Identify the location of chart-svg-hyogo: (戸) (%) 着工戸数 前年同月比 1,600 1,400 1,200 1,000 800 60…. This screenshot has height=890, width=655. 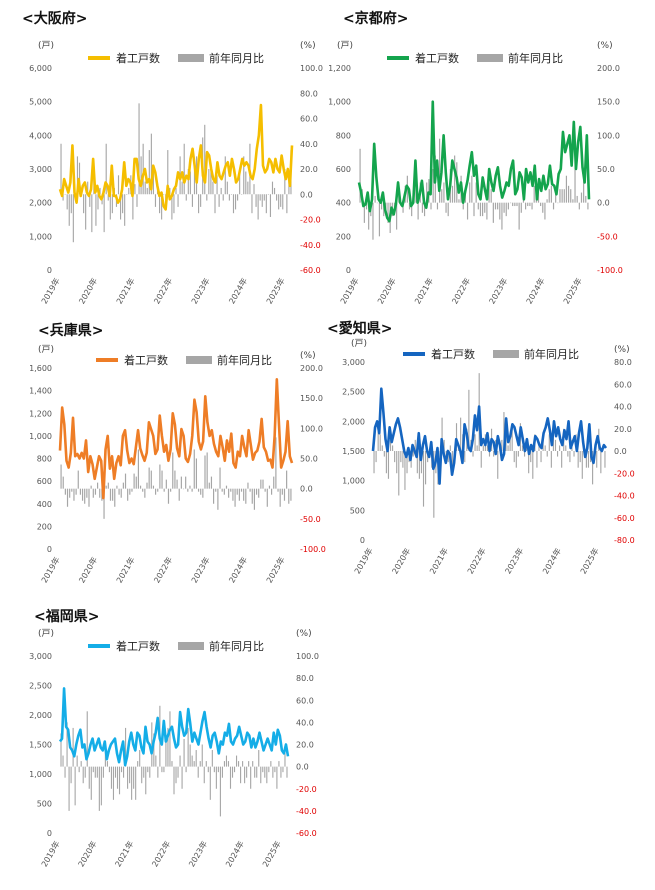
(177, 464).